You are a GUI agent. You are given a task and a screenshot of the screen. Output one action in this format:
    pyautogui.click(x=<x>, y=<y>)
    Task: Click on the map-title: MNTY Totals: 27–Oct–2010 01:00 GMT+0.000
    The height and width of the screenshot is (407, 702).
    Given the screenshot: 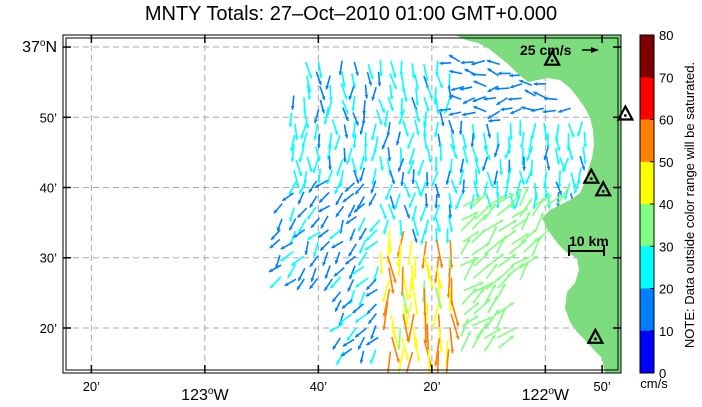 What is the action you would take?
    pyautogui.click(x=351, y=14)
    